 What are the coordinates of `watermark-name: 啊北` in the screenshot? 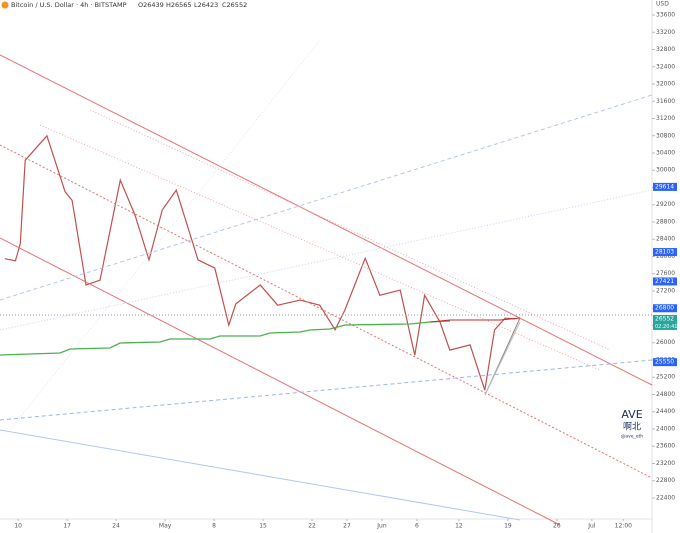 It's located at (632, 427).